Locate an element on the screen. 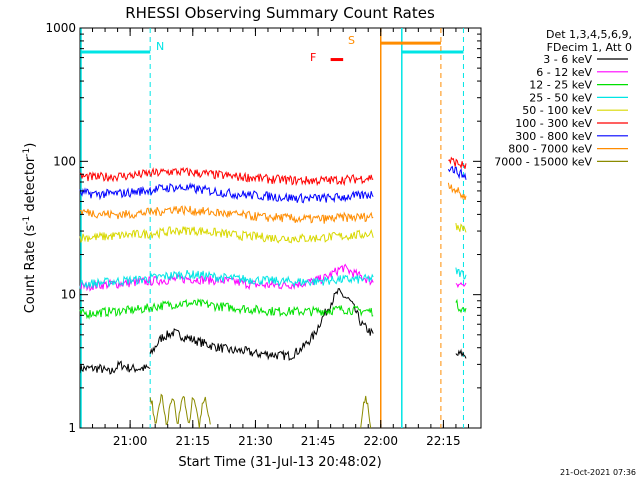 The image size is (640, 480). chart-title: RHESSI Observing Summary Count Rates is located at coordinates (280, 13).